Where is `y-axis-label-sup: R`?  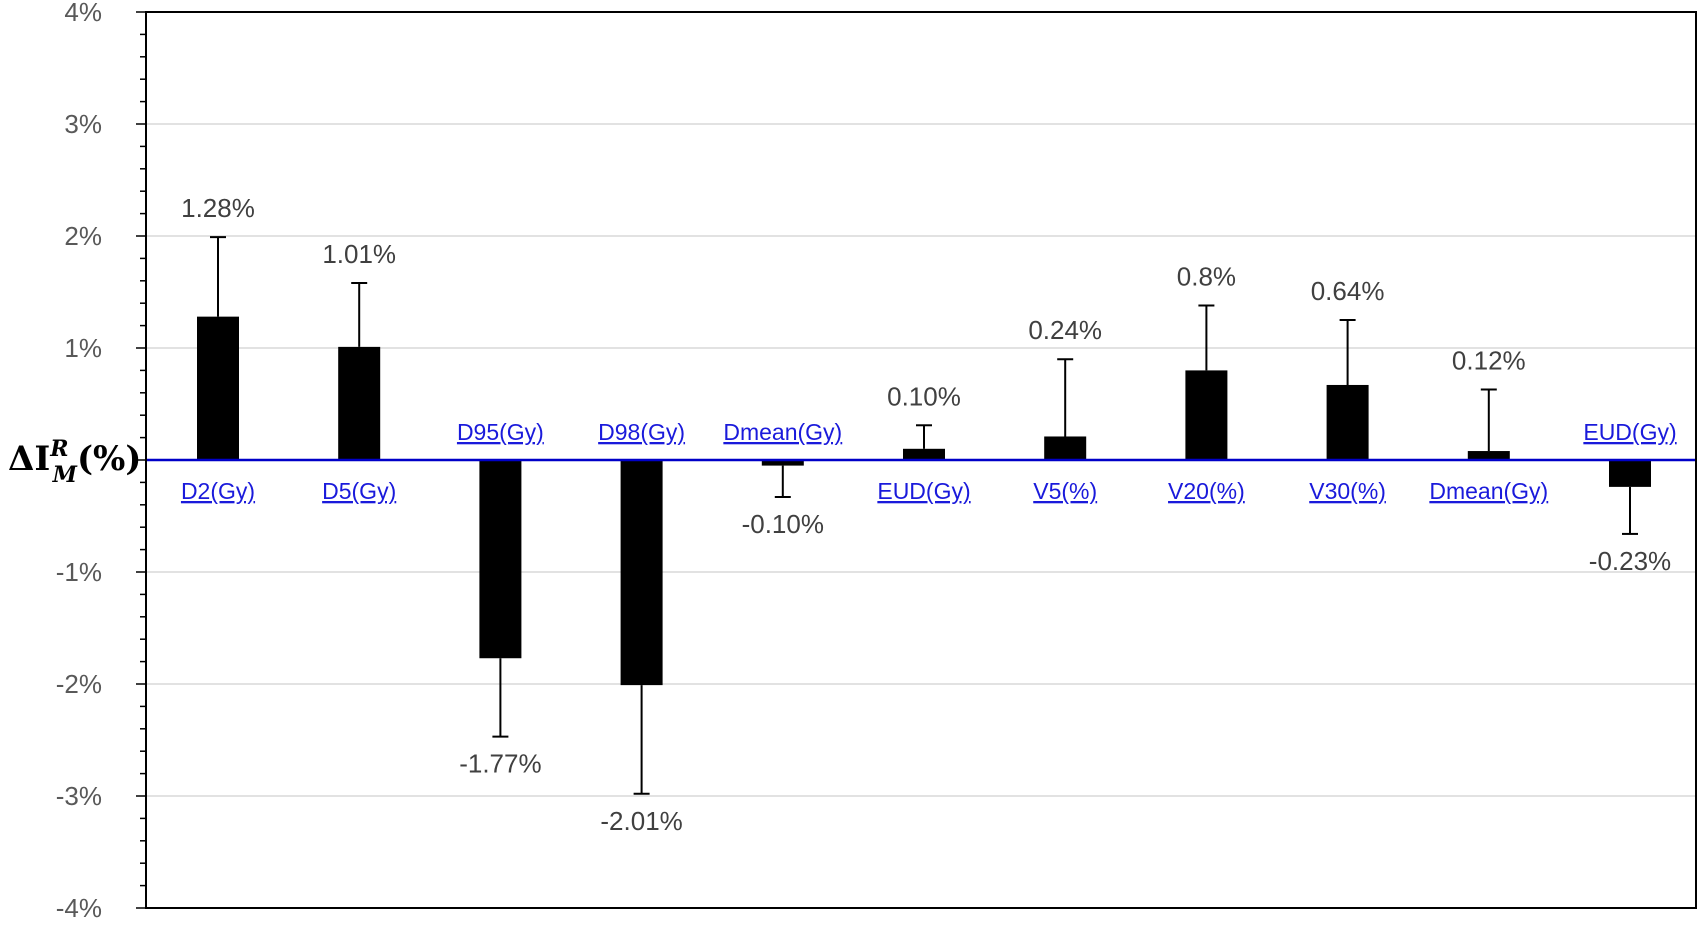 y-axis-label-sup: R is located at coordinates (58, 449).